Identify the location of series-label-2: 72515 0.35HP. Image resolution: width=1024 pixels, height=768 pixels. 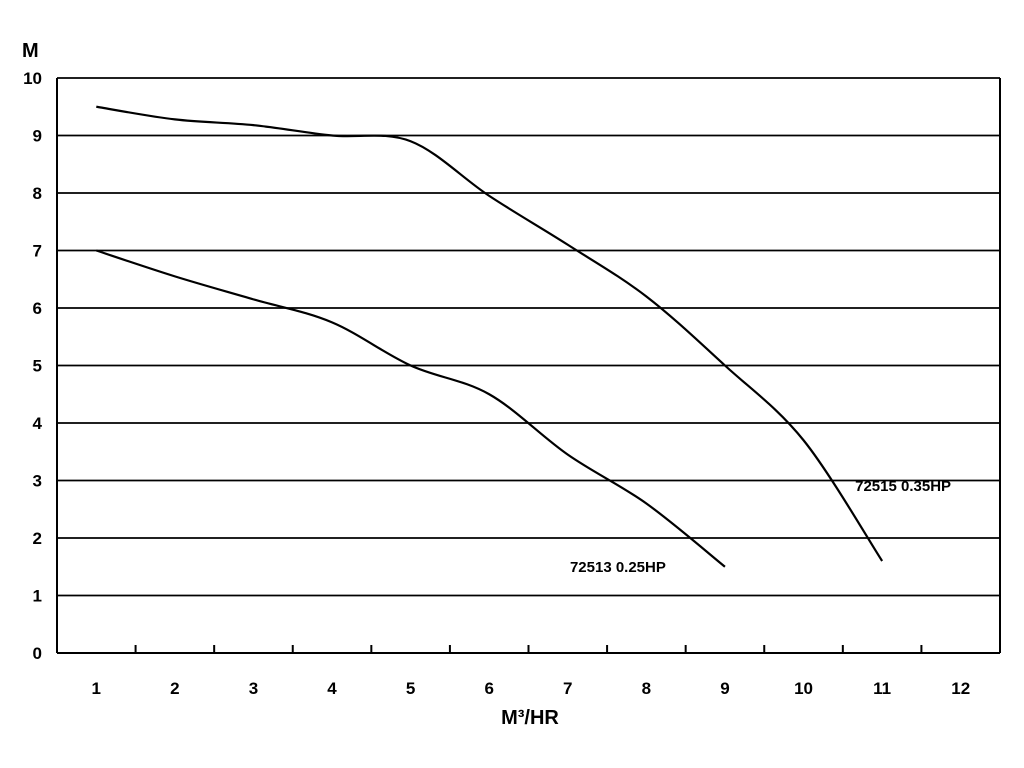
(903, 486).